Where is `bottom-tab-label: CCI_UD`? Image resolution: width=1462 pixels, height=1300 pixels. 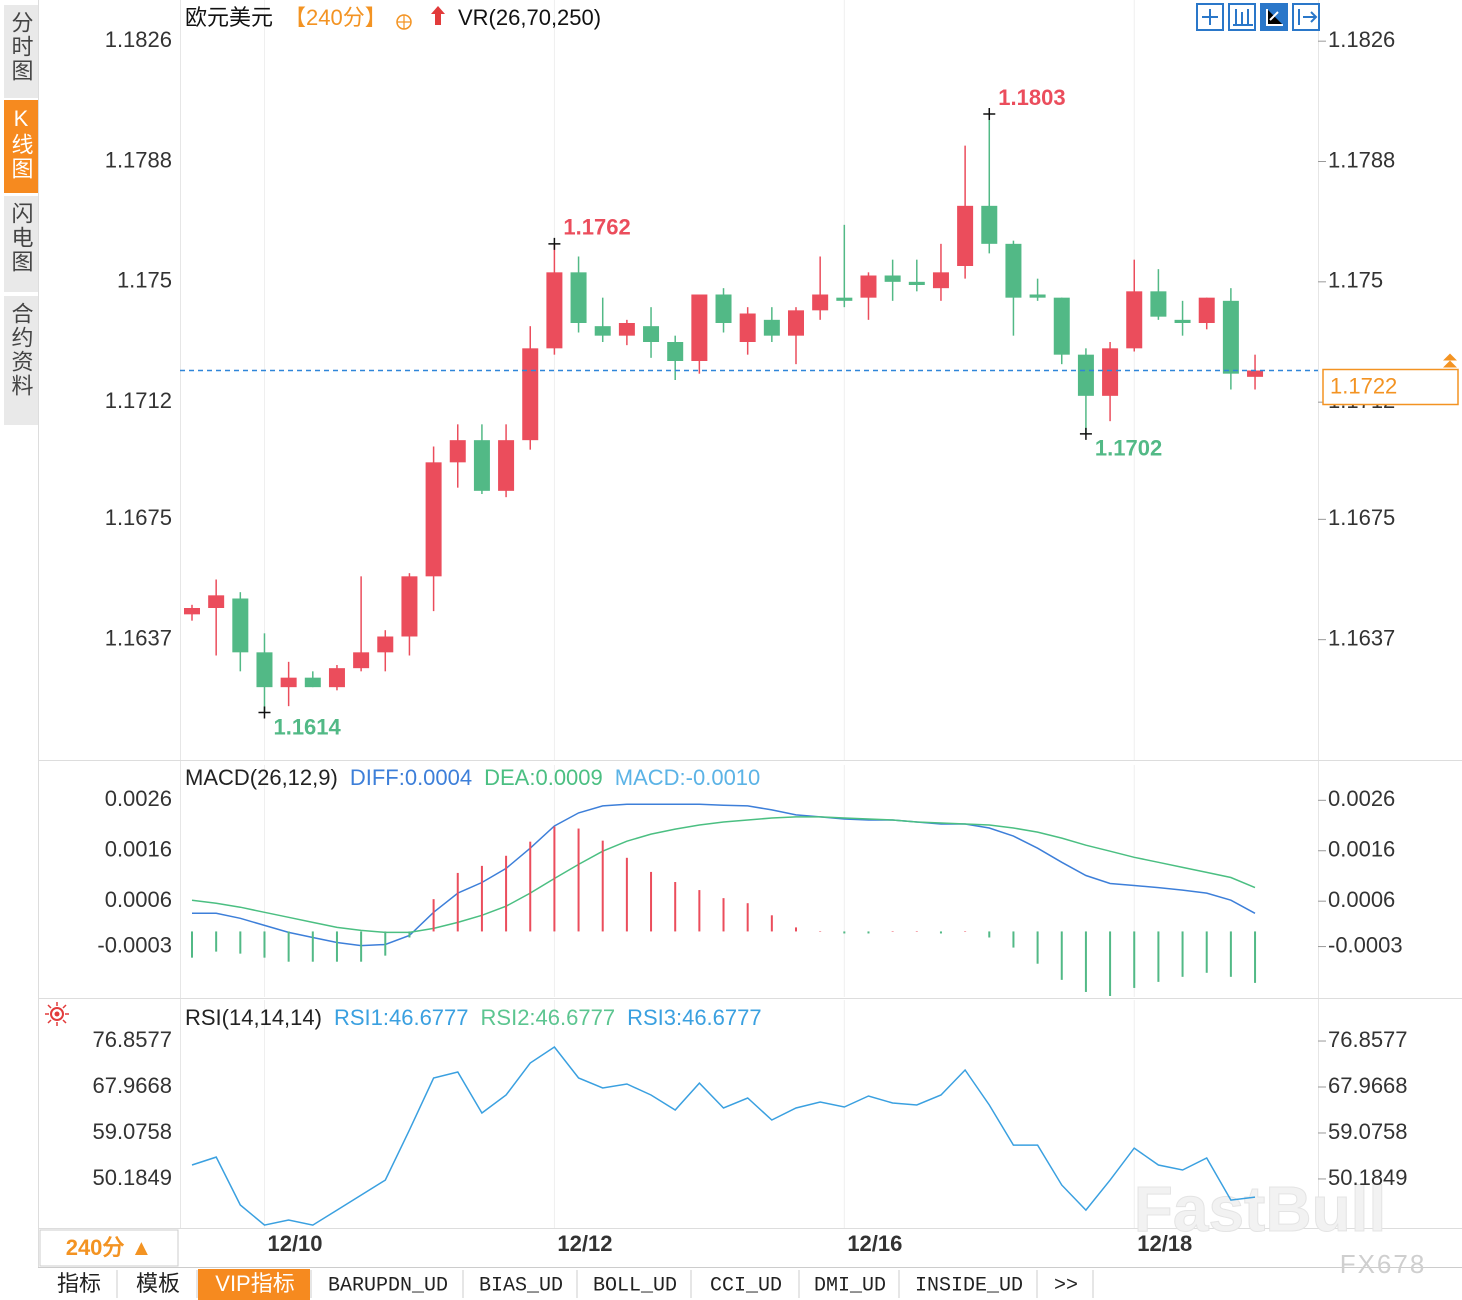 bottom-tab-label: CCI_UD is located at coordinates (746, 1285).